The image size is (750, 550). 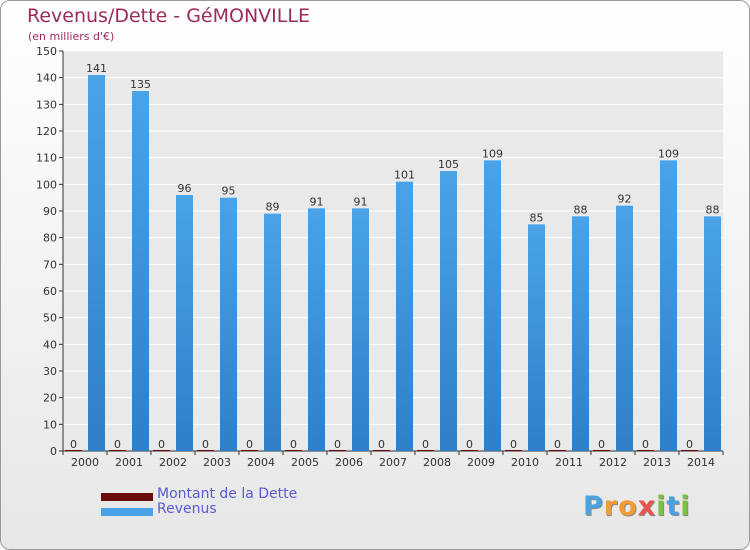 What do you see at coordinates (185, 188) in the screenshot?
I see `data-label-revenus: 96` at bounding box center [185, 188].